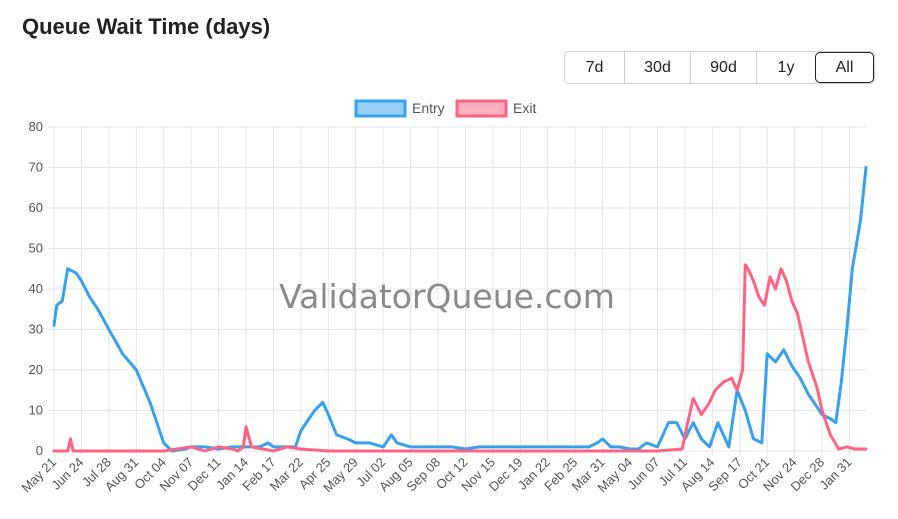  Describe the element at coordinates (428, 108) in the screenshot. I see `legend-label-entry: Entry` at that location.